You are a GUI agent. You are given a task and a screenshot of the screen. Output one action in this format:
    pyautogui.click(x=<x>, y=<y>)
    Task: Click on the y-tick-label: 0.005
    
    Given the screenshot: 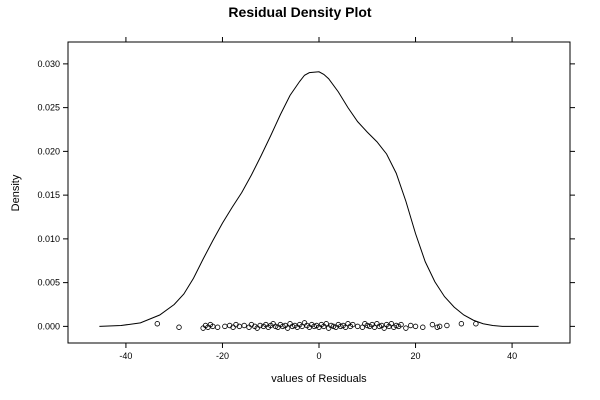 What is the action you would take?
    pyautogui.click(x=48, y=283)
    